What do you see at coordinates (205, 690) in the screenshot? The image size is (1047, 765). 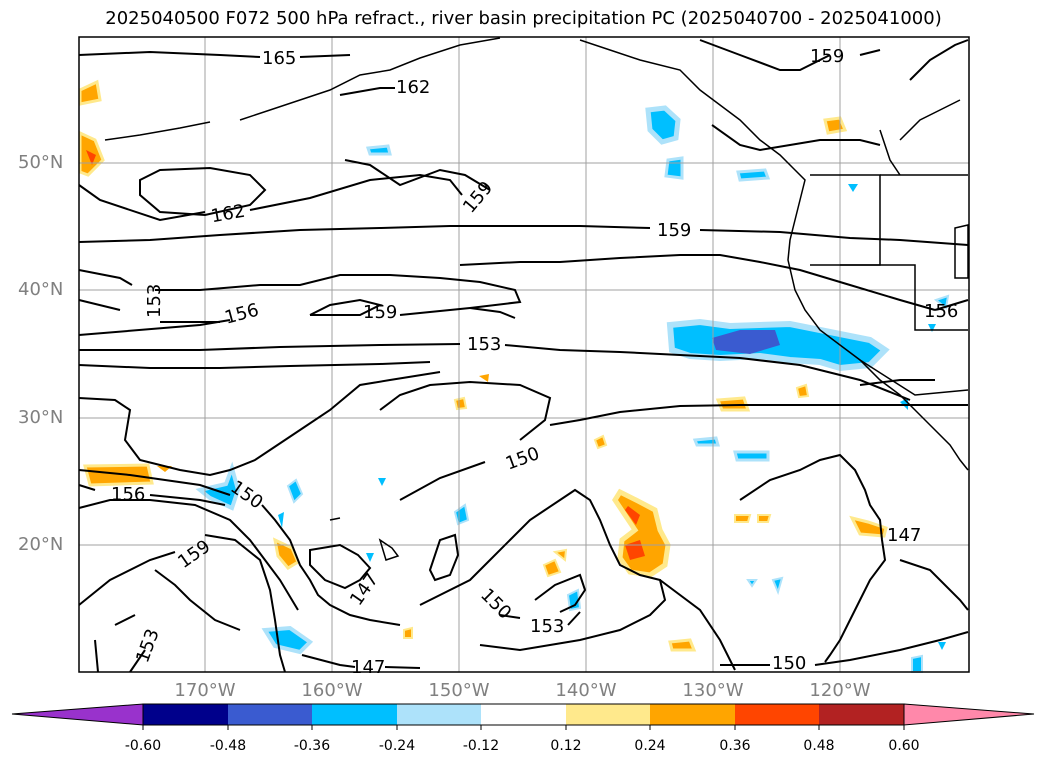 I see `lon-label: 170°W` at bounding box center [205, 690].